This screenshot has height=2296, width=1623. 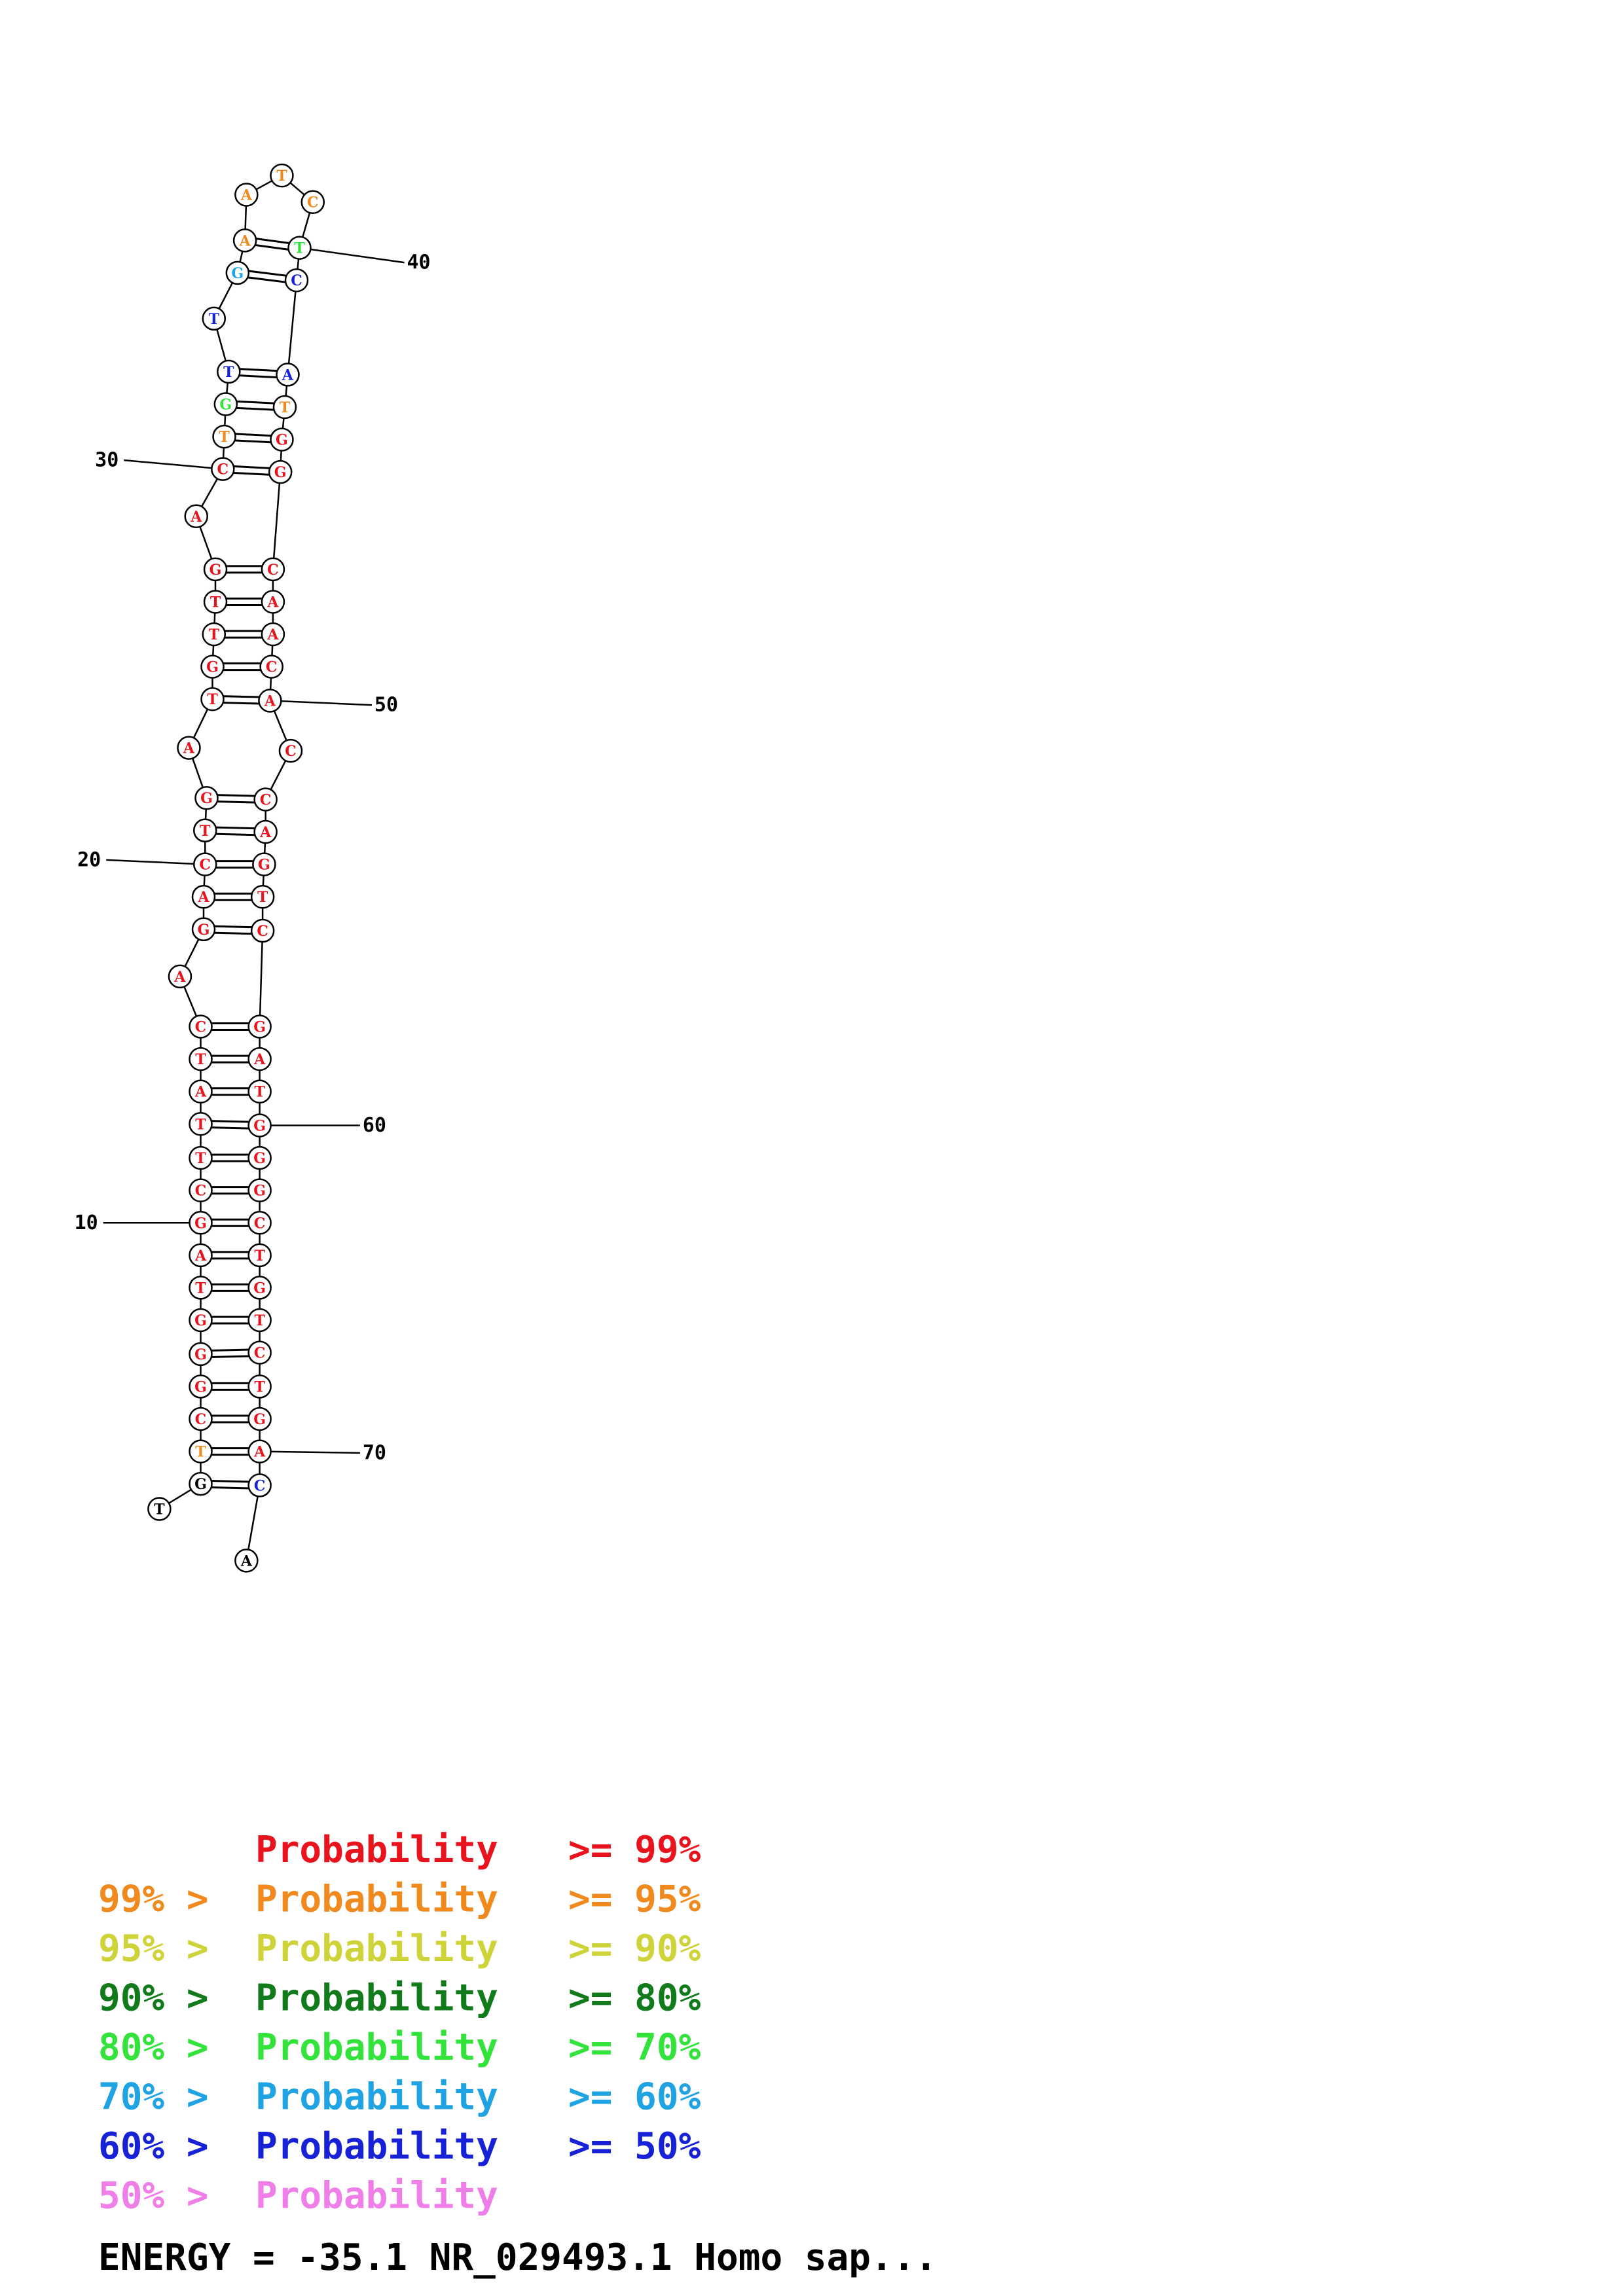 I want to click on legend-prefix: 80% >, so click(x=153, y=2047).